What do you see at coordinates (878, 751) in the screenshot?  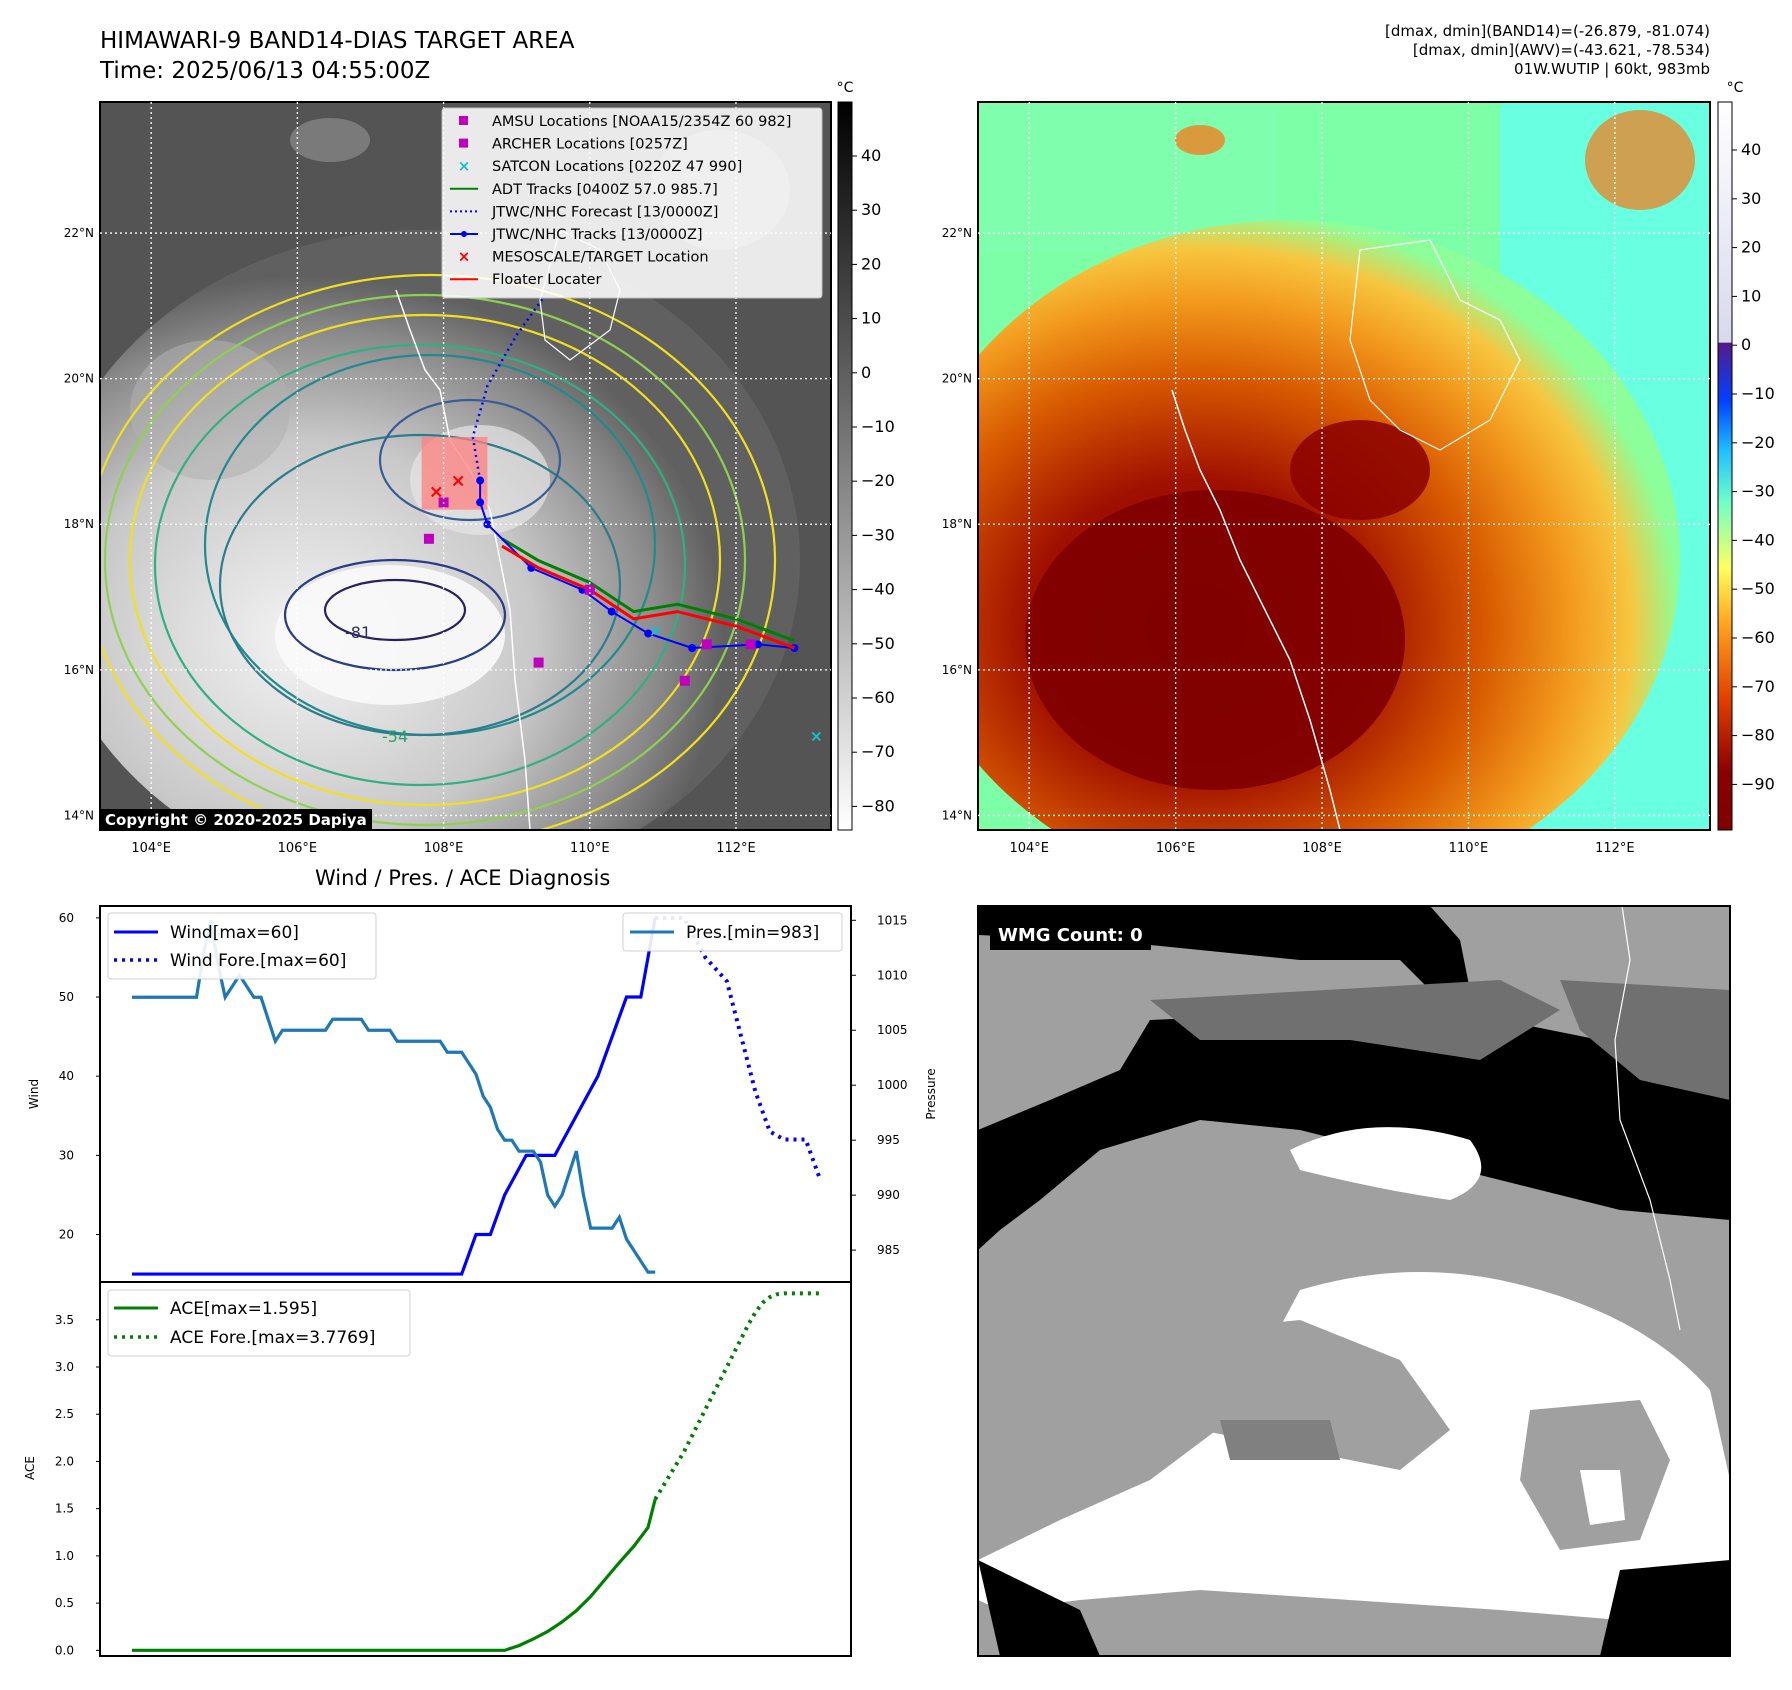 I see `colorbar-tick-label: −70` at bounding box center [878, 751].